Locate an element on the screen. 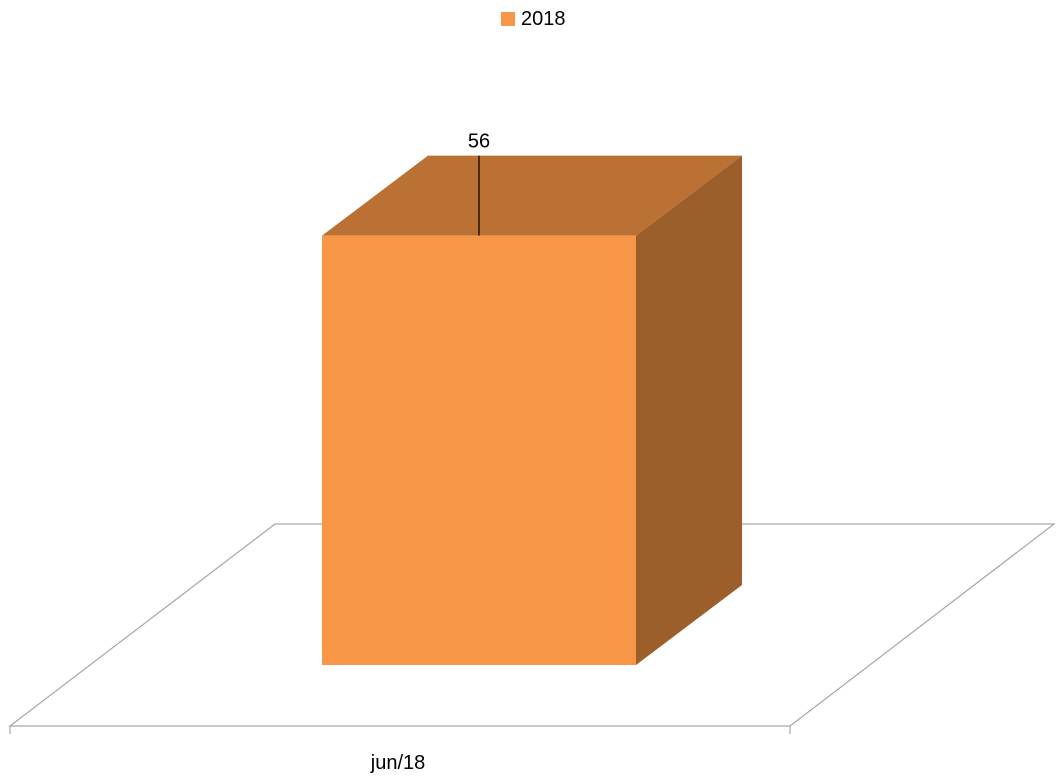  bar-side-face is located at coordinates (689, 410).